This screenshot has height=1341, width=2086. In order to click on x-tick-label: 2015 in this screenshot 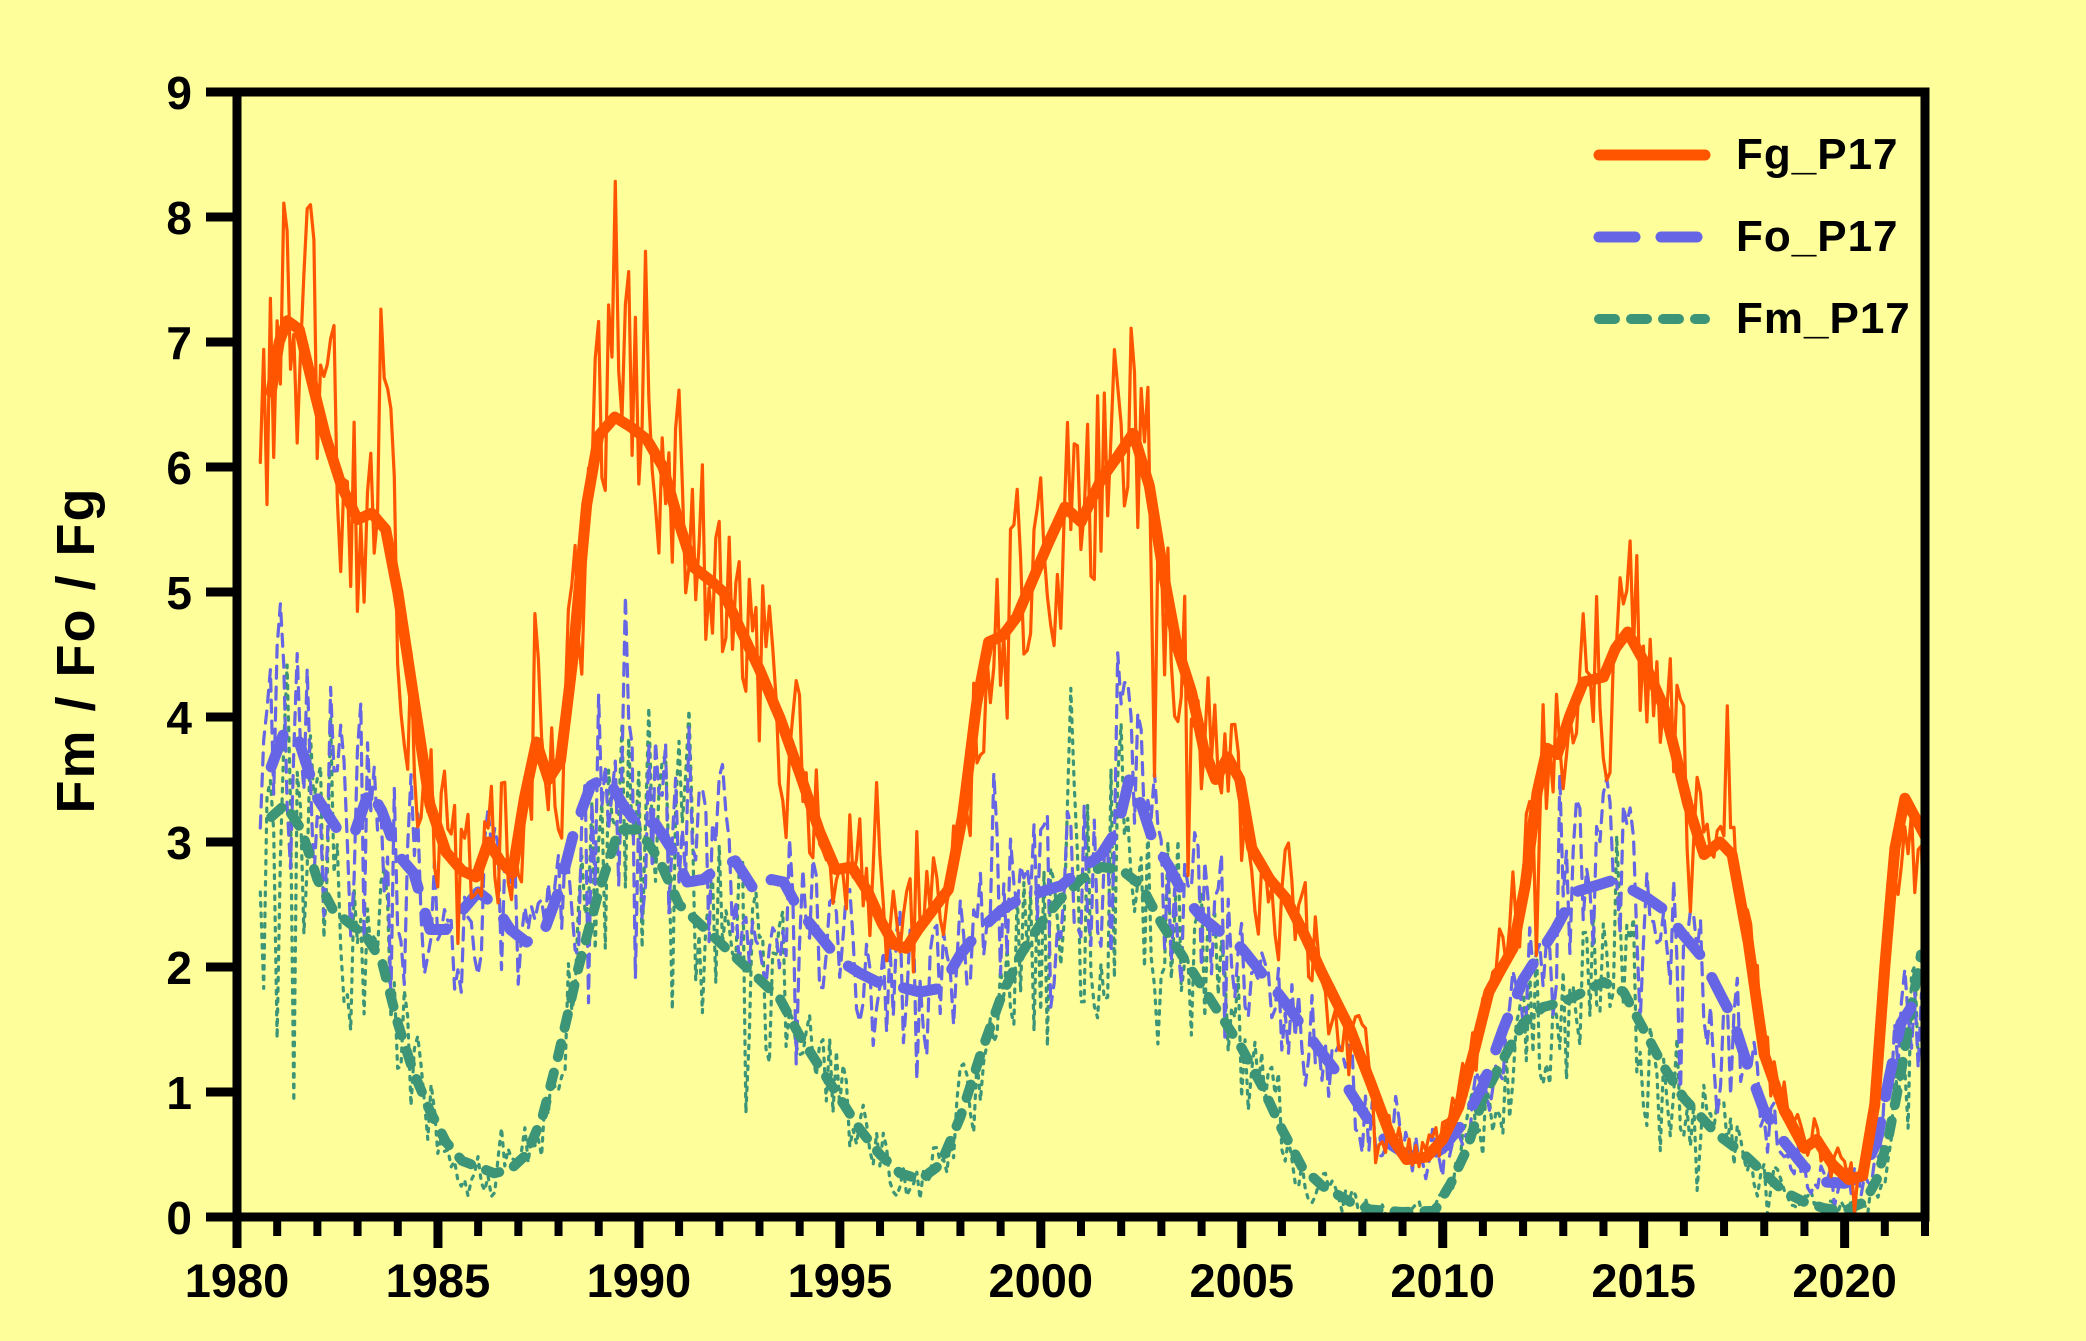, I will do `click(1643, 1280)`.